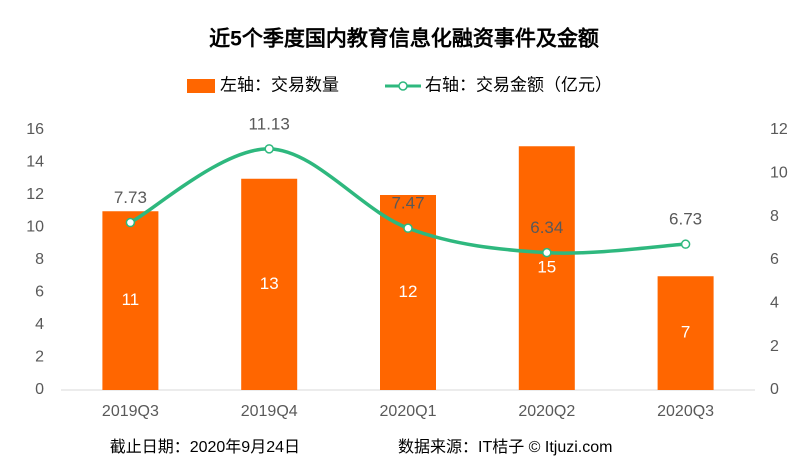  Describe the element at coordinates (39, 324) in the screenshot. I see `y-tick-label: 4` at that location.